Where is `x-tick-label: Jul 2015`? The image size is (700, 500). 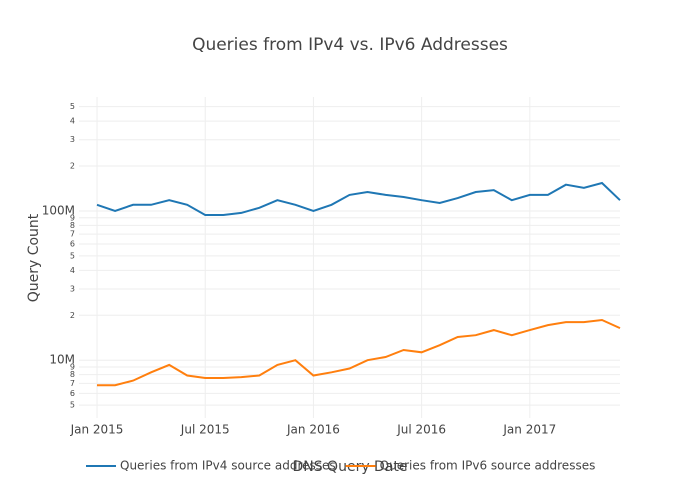
x-tick-label: Jul 2015 is located at coordinates (205, 430).